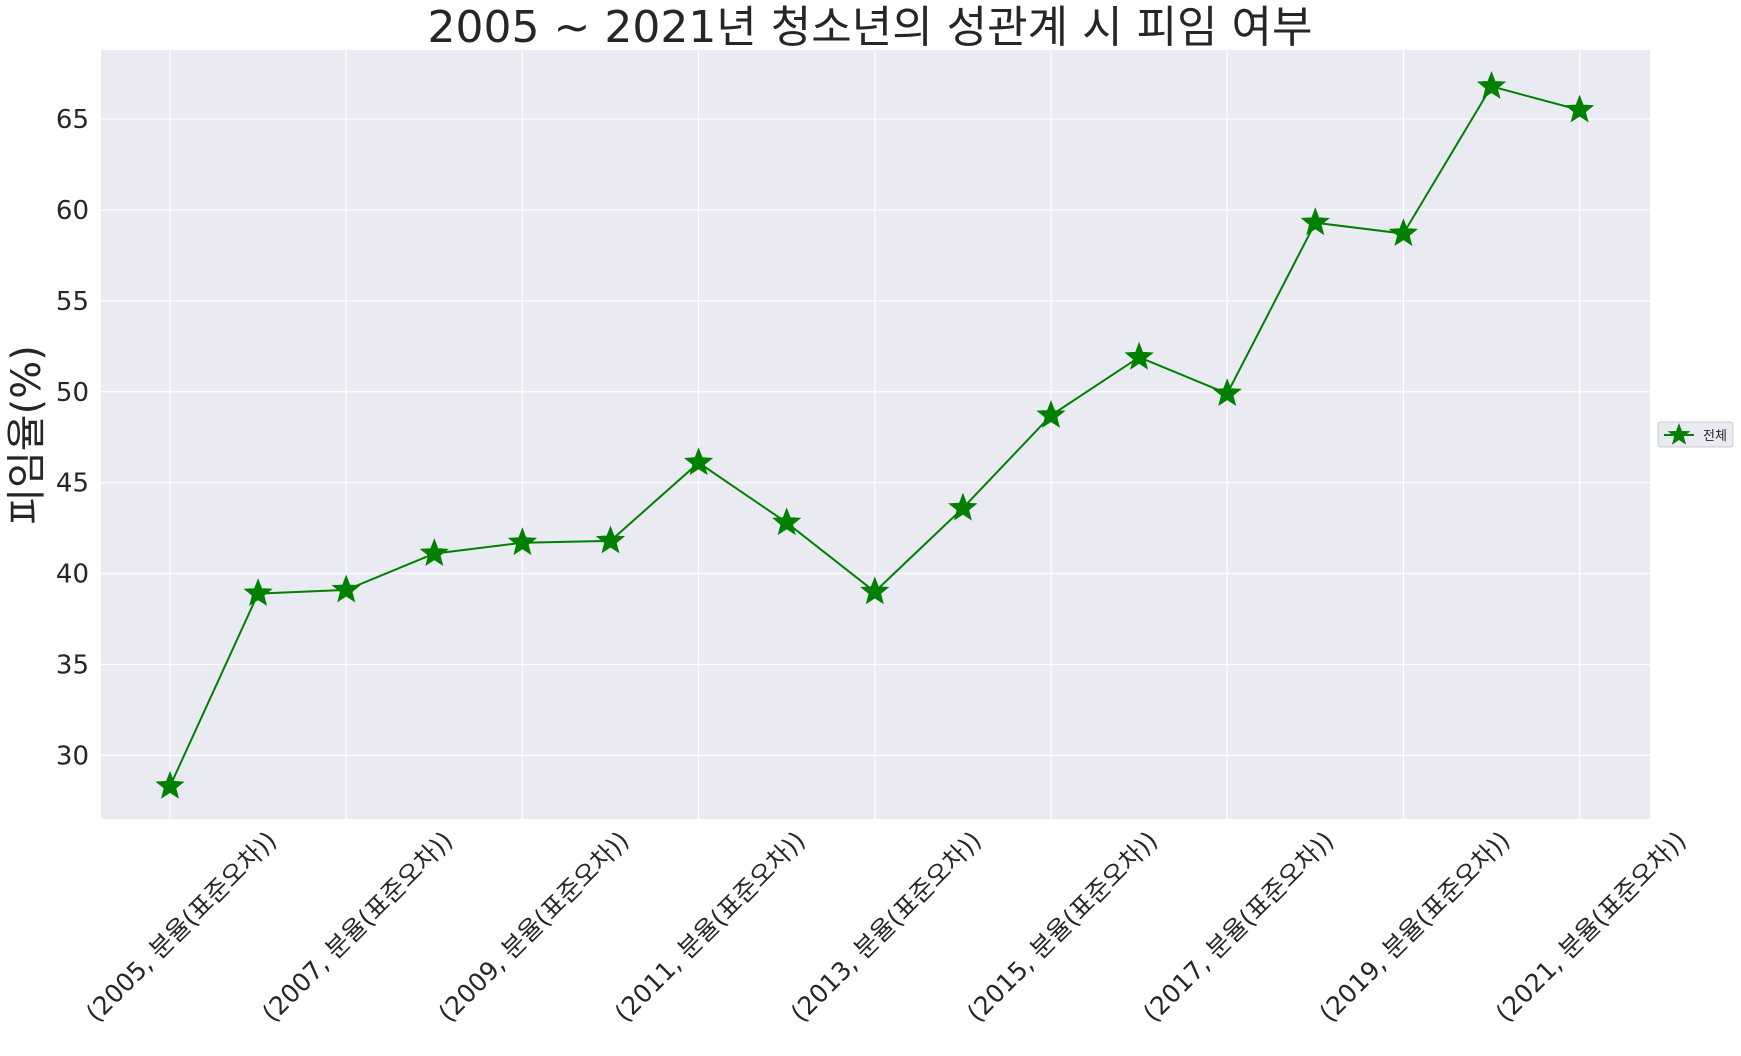 The height and width of the screenshot is (1056, 1741). Describe the element at coordinates (181, 927) in the screenshot. I see `x-tick-label: (2005, 분율(표준오차))` at that location.